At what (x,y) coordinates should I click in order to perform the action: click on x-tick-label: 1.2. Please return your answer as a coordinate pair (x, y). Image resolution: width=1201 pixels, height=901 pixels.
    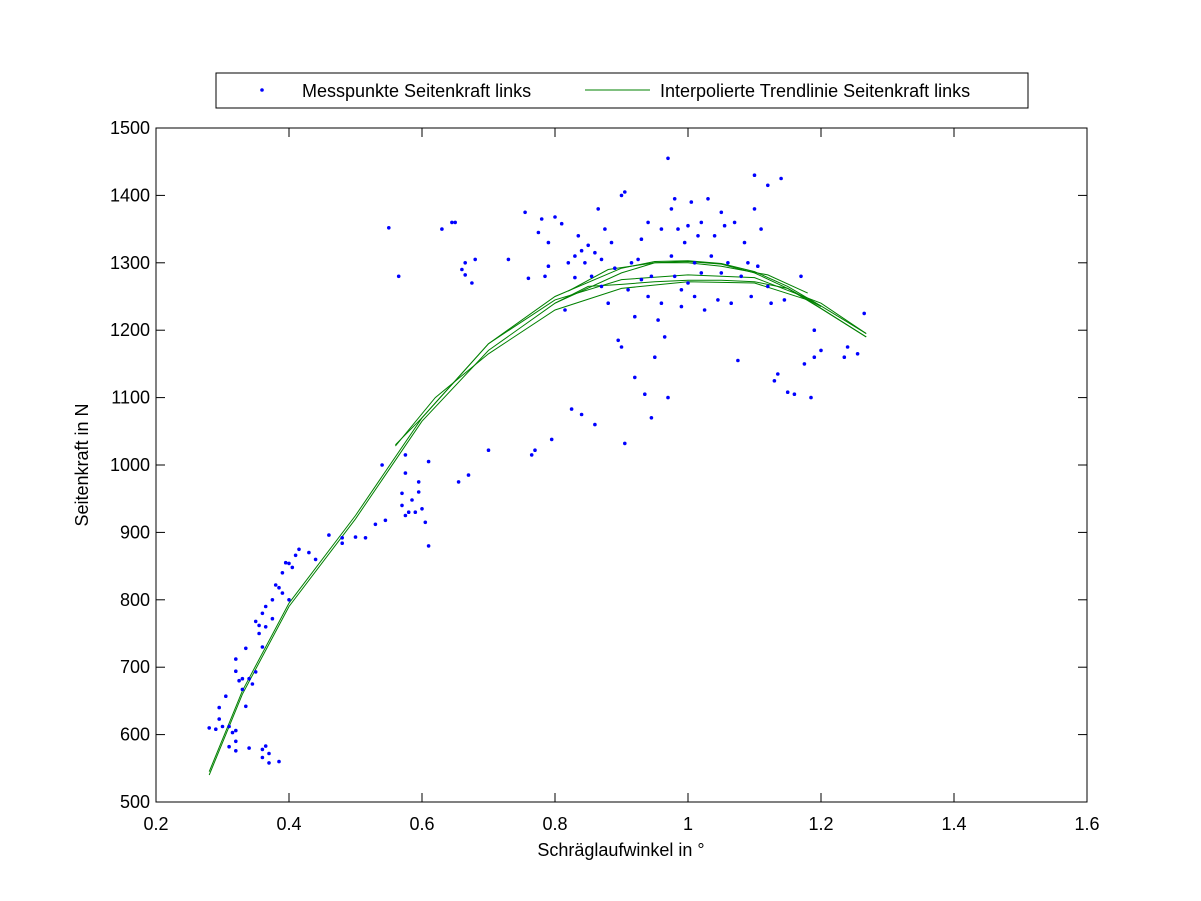
    Looking at the image, I should click on (820, 824).